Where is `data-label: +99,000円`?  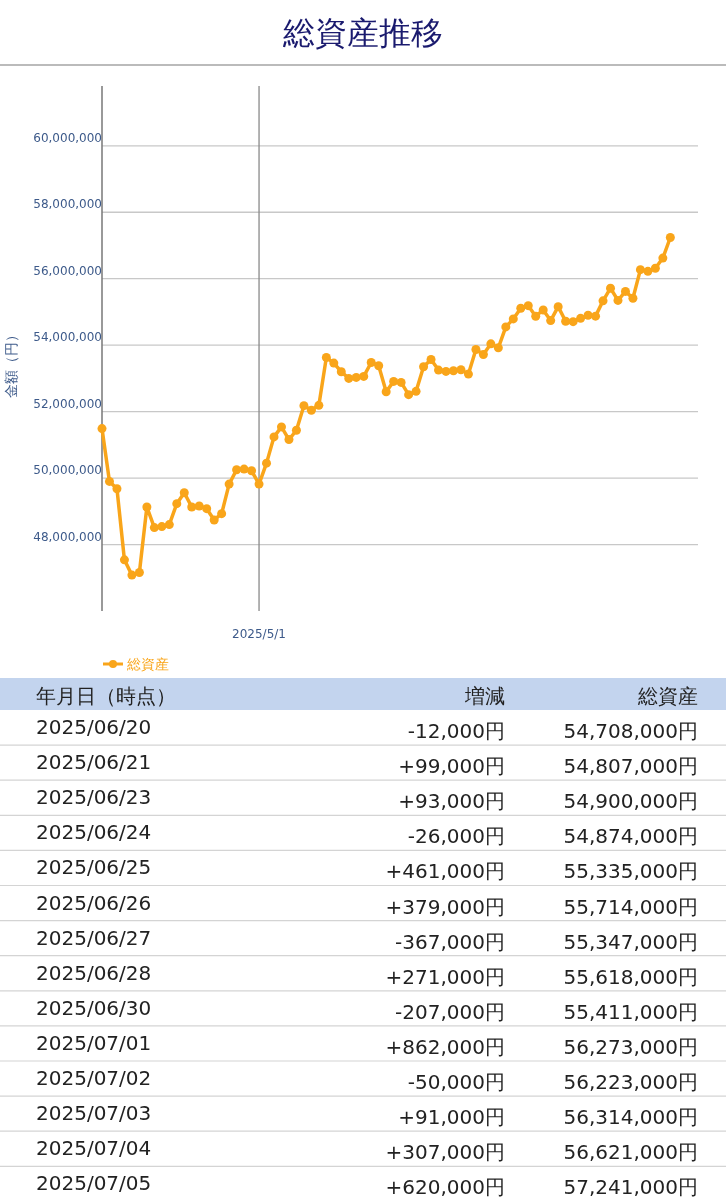
data-label: +99,000円 is located at coordinates (451, 766).